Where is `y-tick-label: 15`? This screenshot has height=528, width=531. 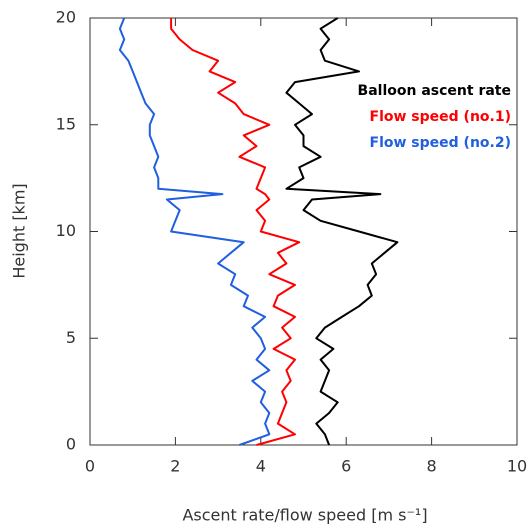
y-tick-label: 15 is located at coordinates (66, 123).